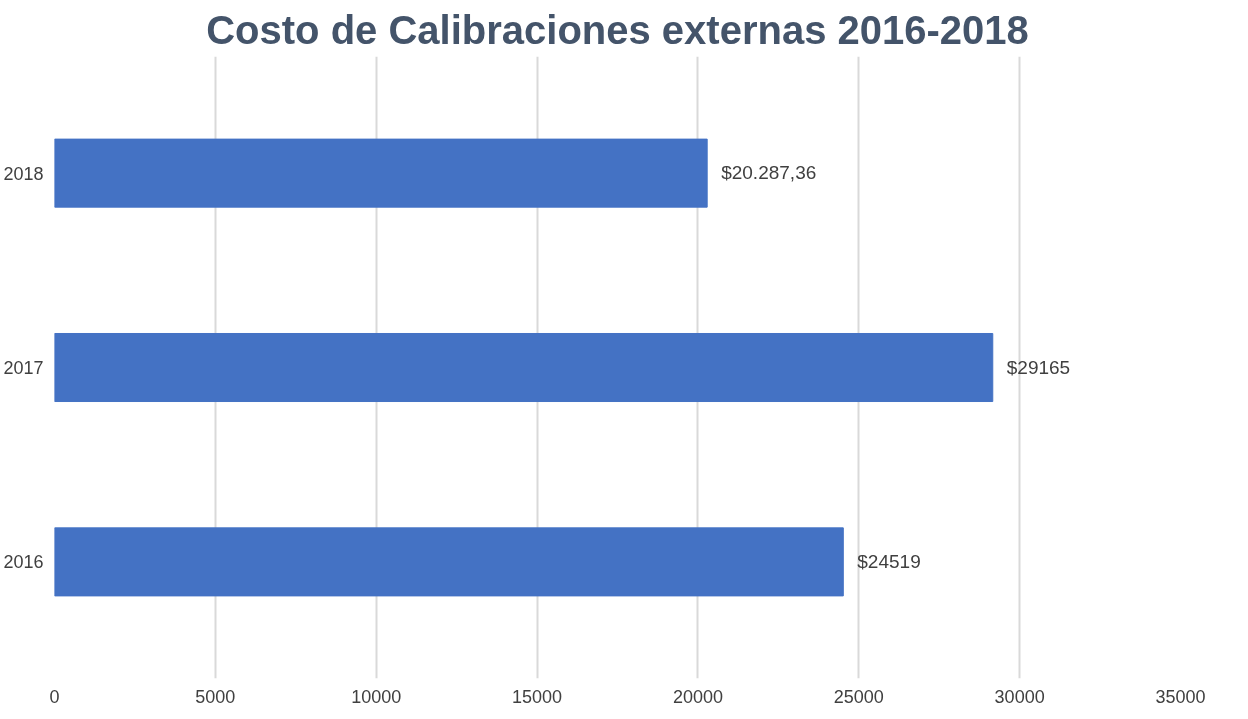 The width and height of the screenshot is (1248, 719). Describe the element at coordinates (23, 368) in the screenshot. I see `y-tick-label: 2017` at that location.